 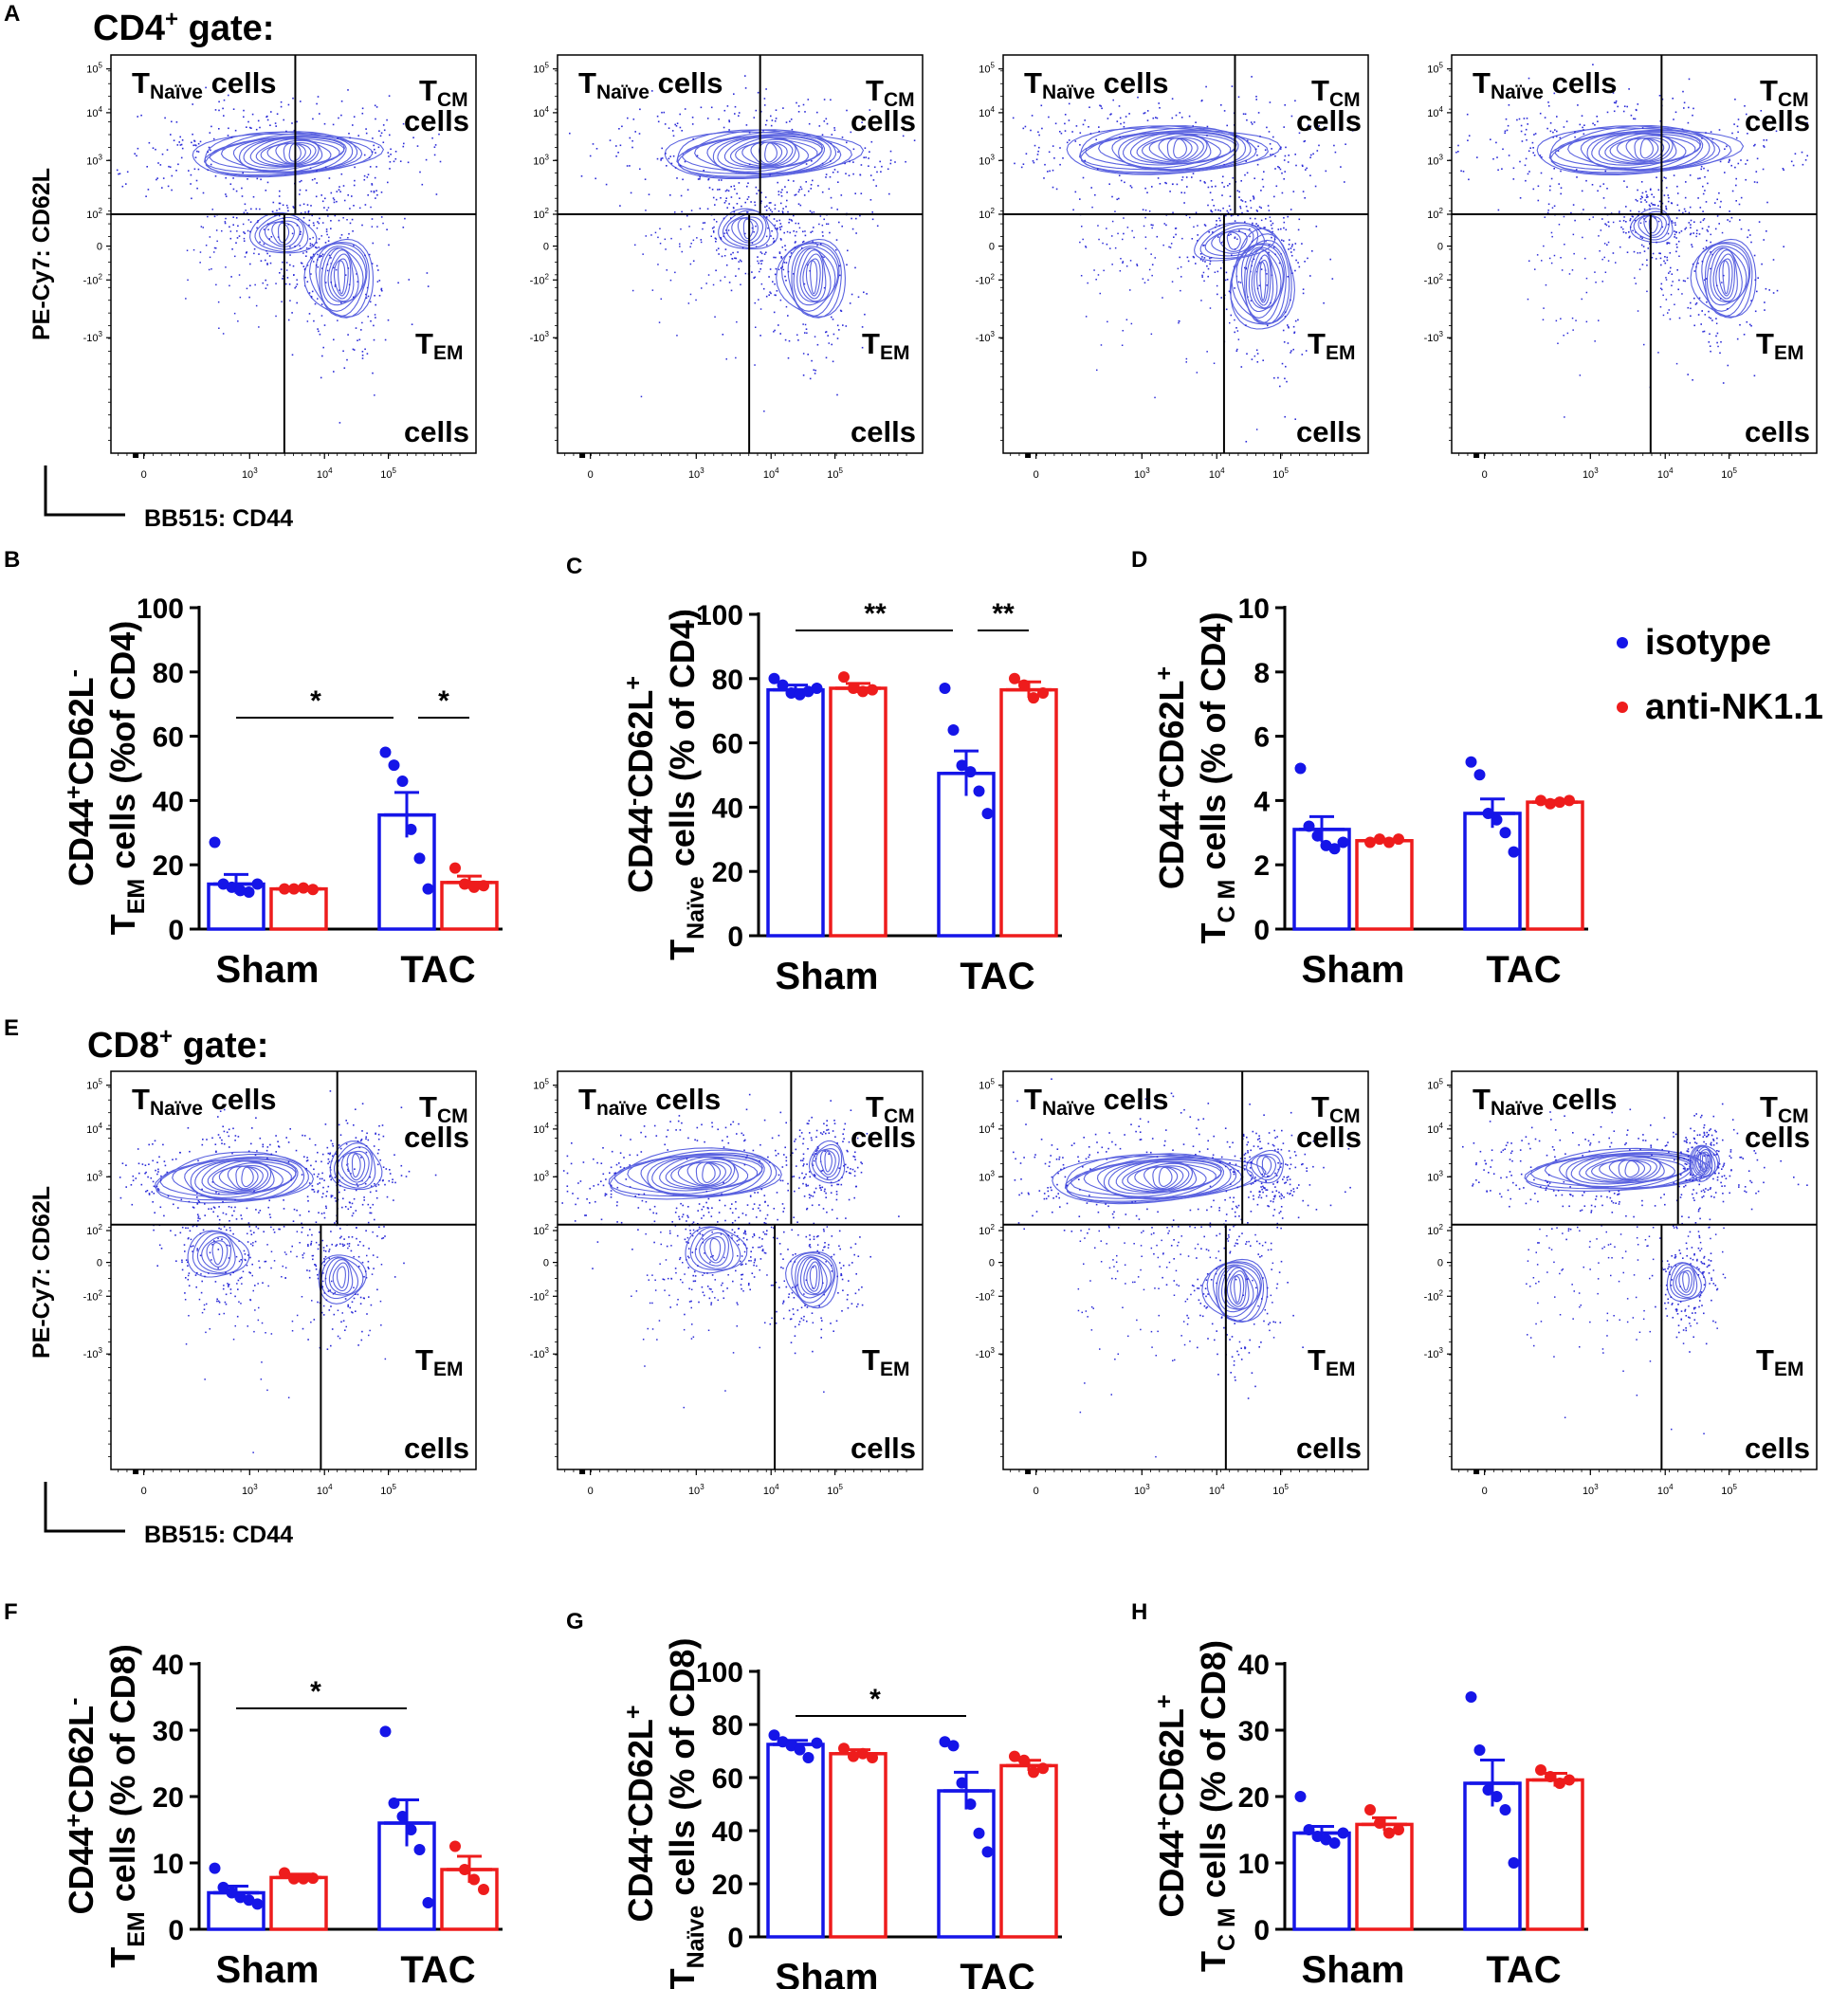 What do you see at coordinates (1517, 92) in the screenshot?
I see `label-subscript: Naïve` at bounding box center [1517, 92].